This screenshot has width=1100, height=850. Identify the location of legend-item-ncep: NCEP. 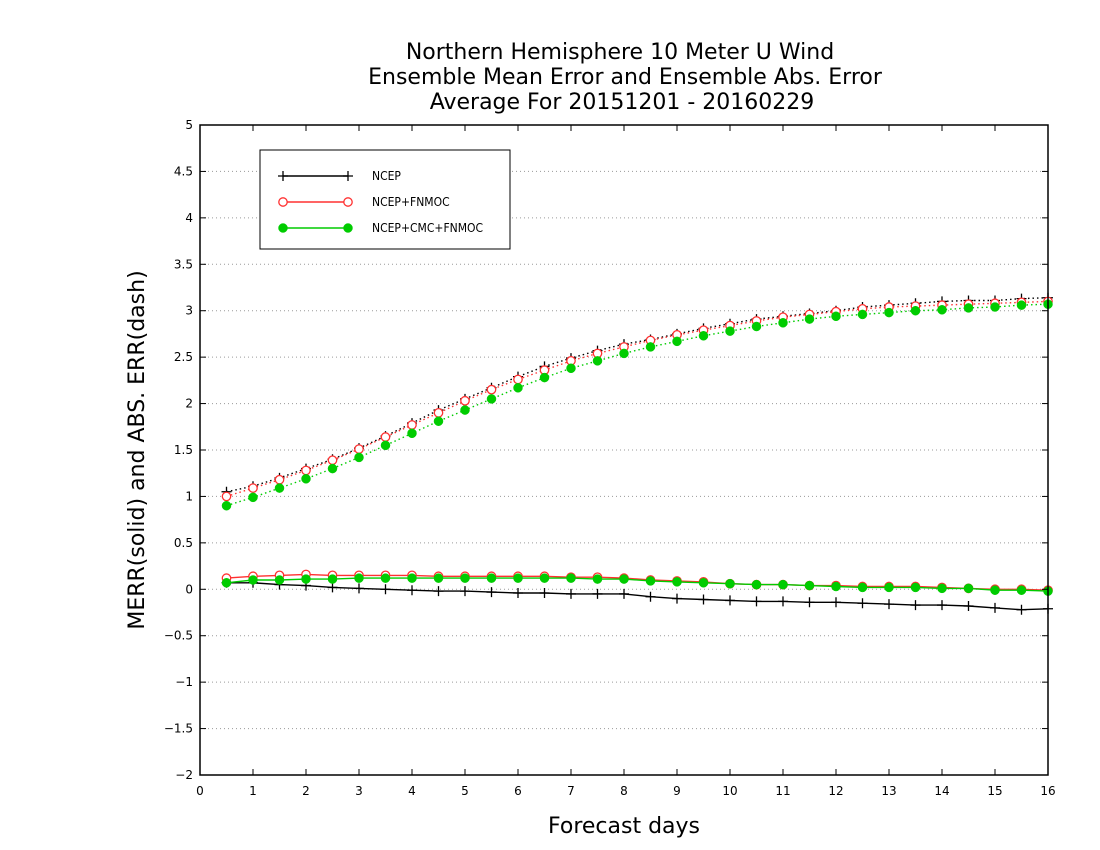
(339, 176).